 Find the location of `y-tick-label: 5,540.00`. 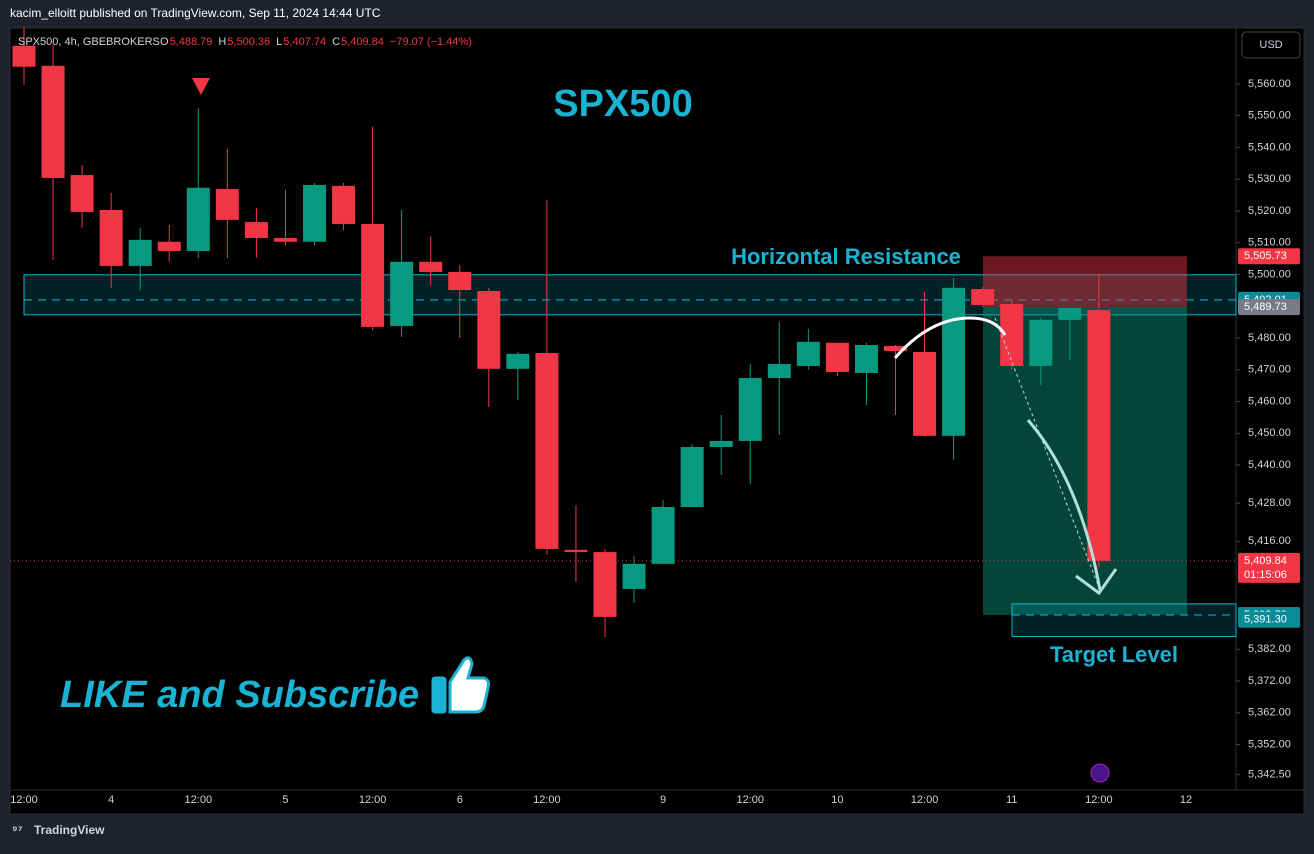

y-tick-label: 5,540.00 is located at coordinates (1269, 147).